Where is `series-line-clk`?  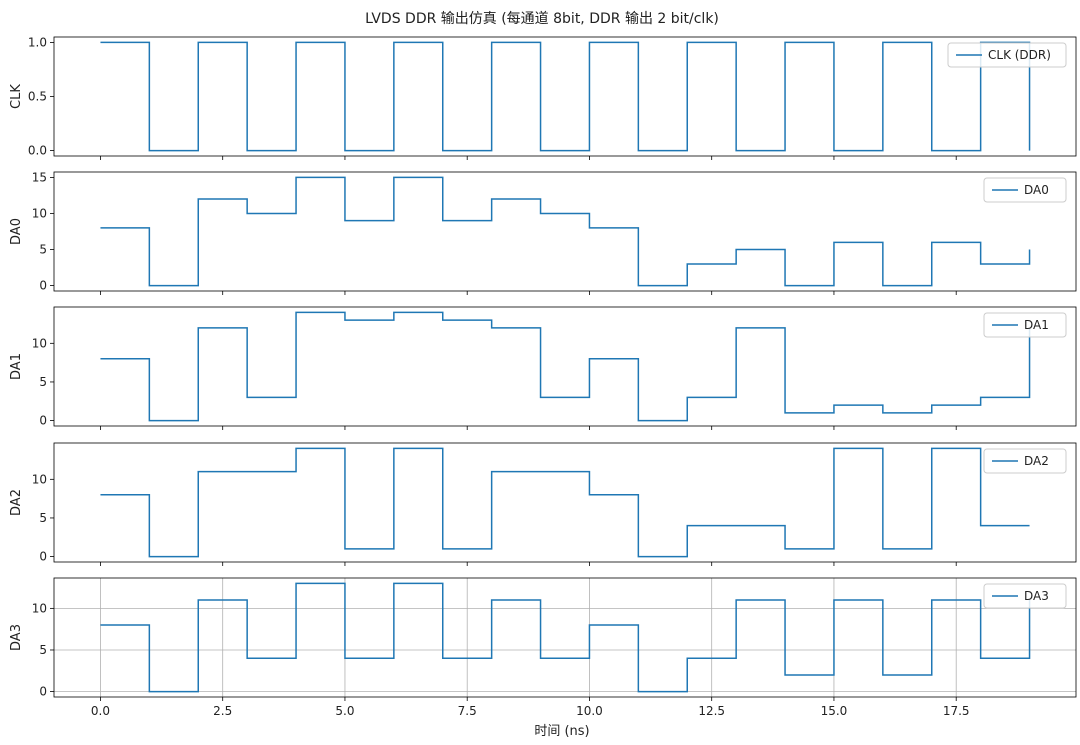 series-line-clk is located at coordinates (565, 96).